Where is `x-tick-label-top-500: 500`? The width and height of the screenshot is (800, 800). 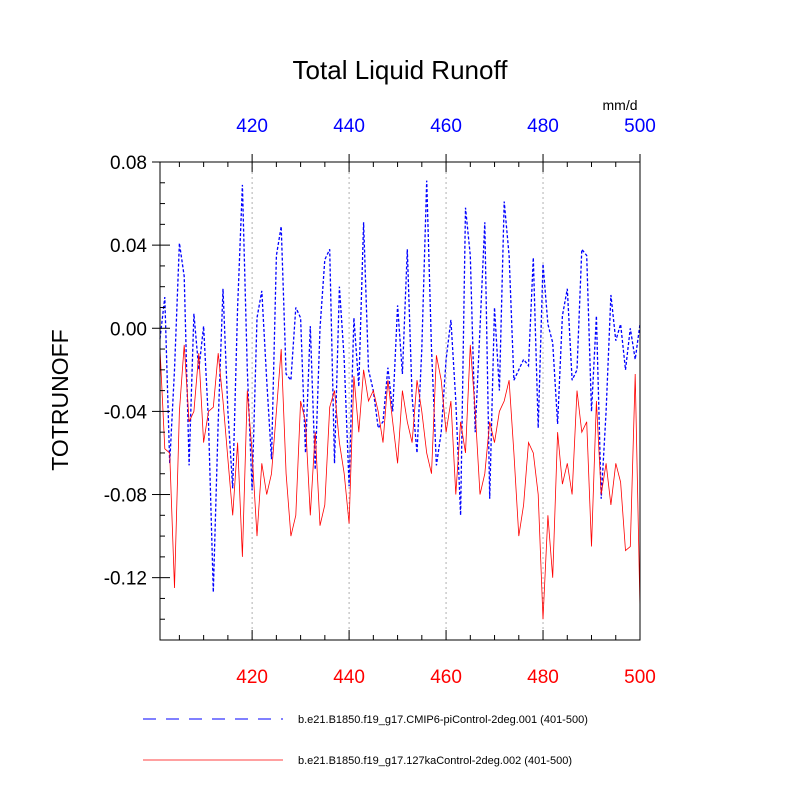 x-tick-label-top-500: 500 is located at coordinates (640, 126).